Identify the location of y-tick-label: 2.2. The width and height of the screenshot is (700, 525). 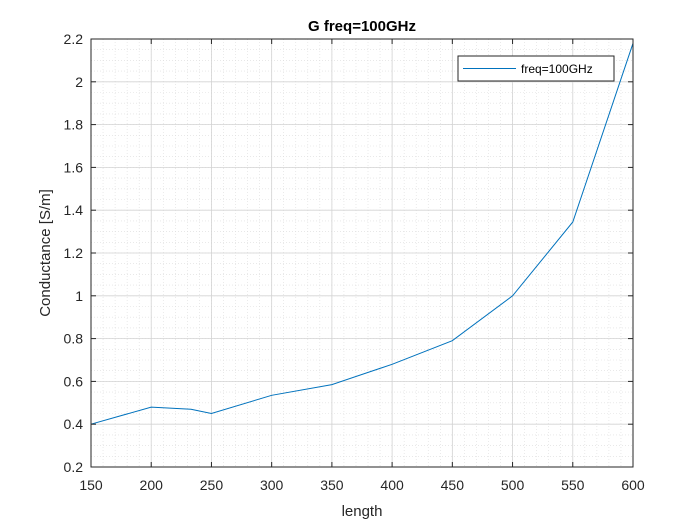
(74, 39).